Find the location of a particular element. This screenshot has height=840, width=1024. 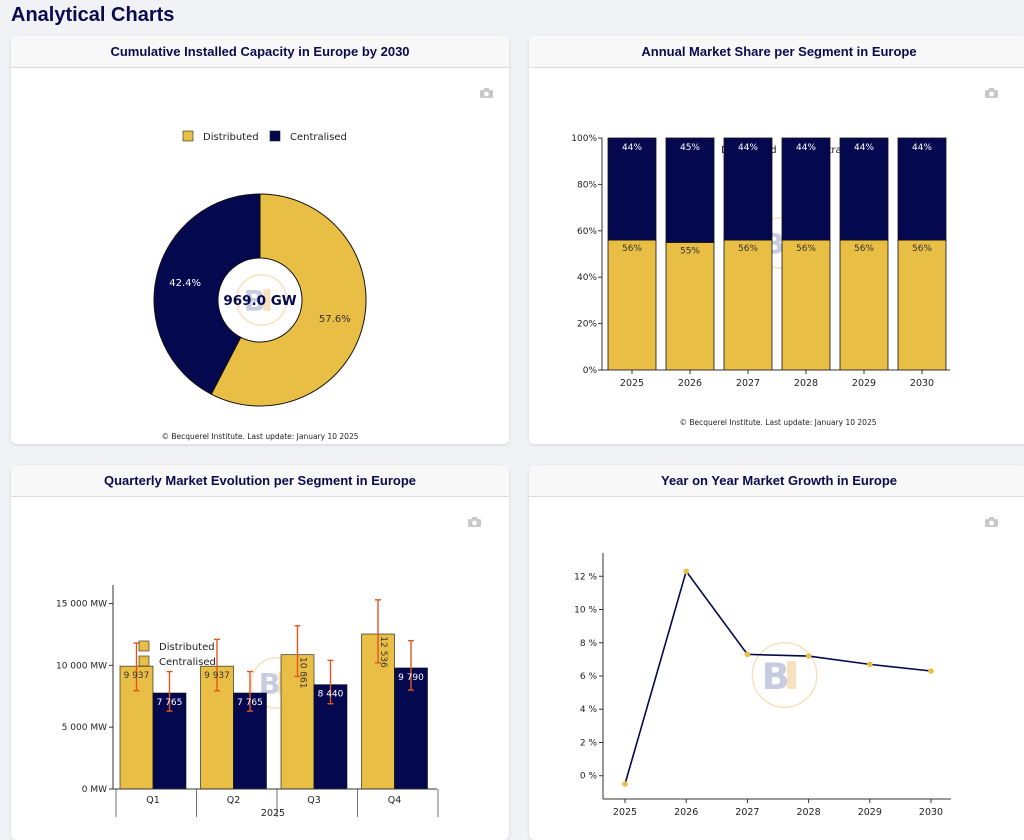

x-tick-label: 2029 is located at coordinates (864, 383).